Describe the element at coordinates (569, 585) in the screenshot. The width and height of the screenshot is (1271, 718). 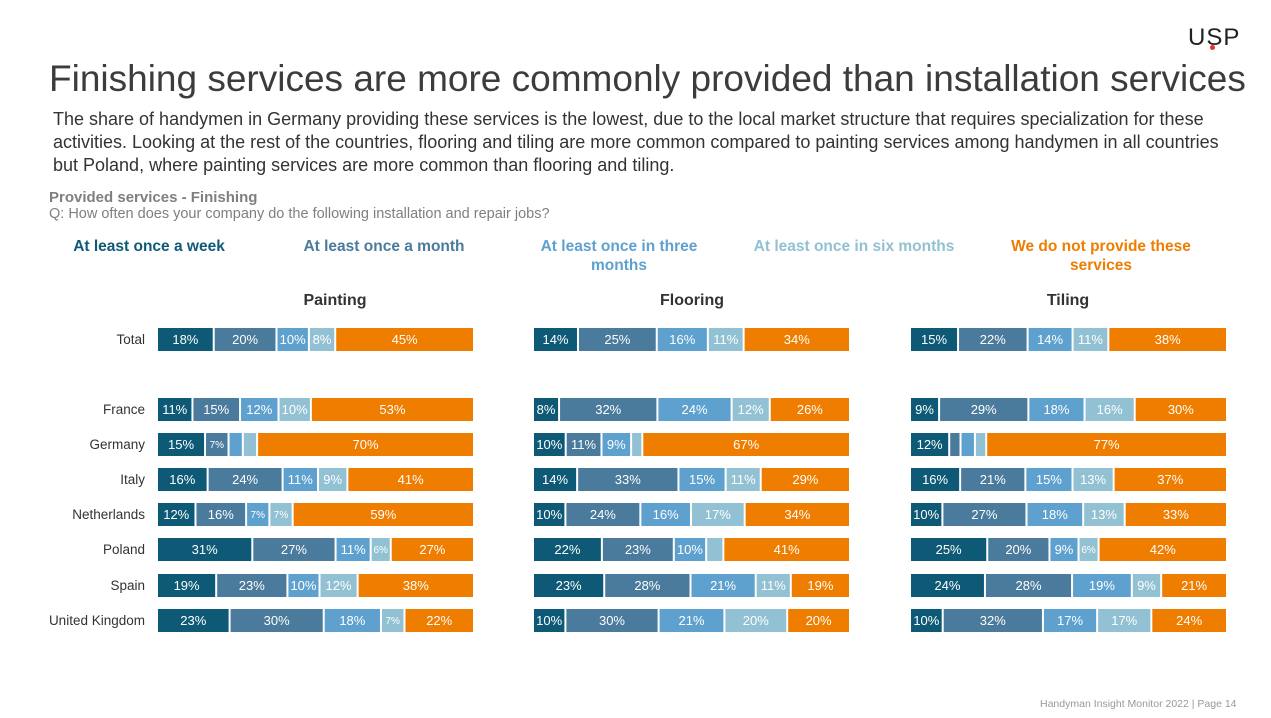
I see `bar-flooring-spain-week` at that location.